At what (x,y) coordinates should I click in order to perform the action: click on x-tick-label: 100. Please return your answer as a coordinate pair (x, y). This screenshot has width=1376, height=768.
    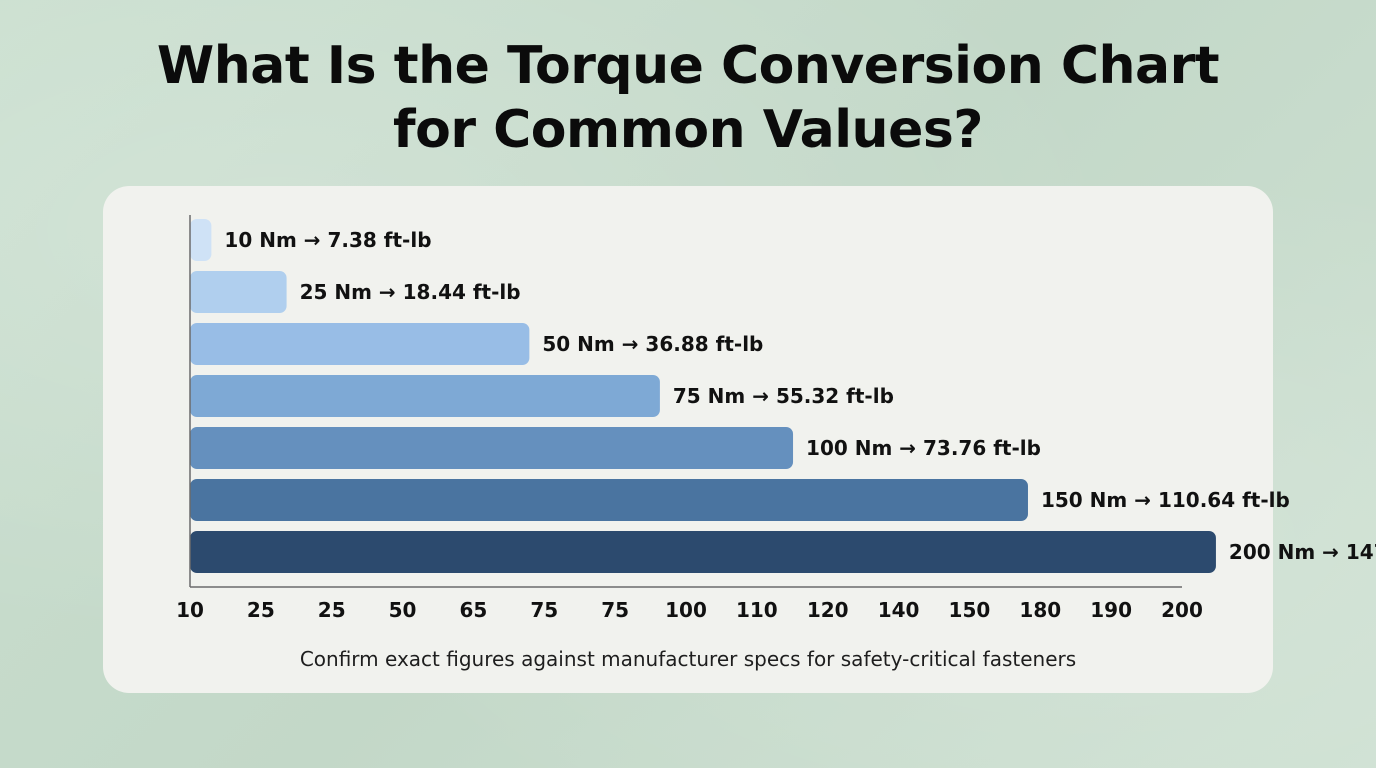
    Looking at the image, I should click on (686, 610).